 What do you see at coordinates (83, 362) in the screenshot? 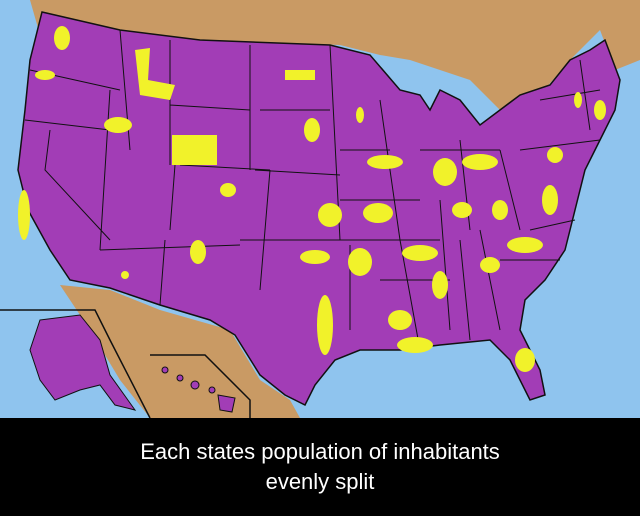
I see `alaska` at bounding box center [83, 362].